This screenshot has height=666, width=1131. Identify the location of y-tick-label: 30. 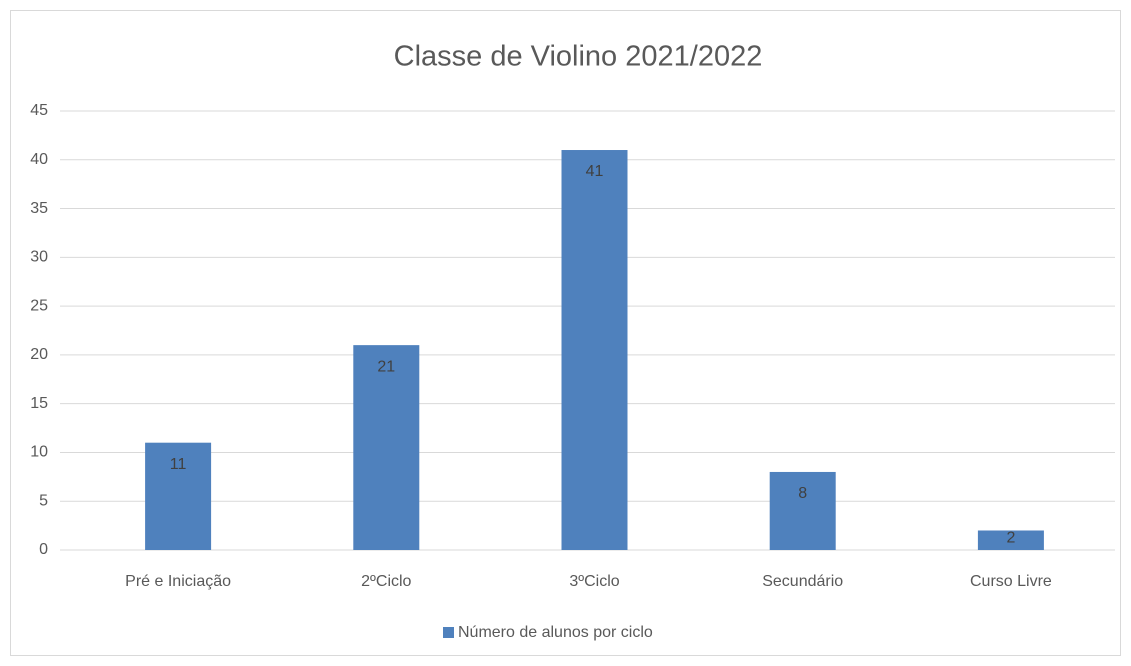
(39, 257).